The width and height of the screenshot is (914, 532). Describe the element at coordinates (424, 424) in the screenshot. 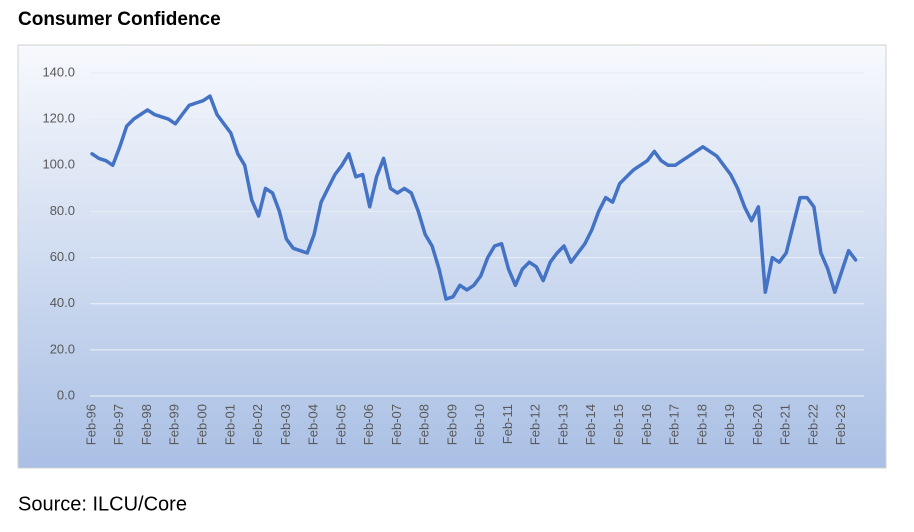

I see `x-tick-label: Feb-08` at that location.